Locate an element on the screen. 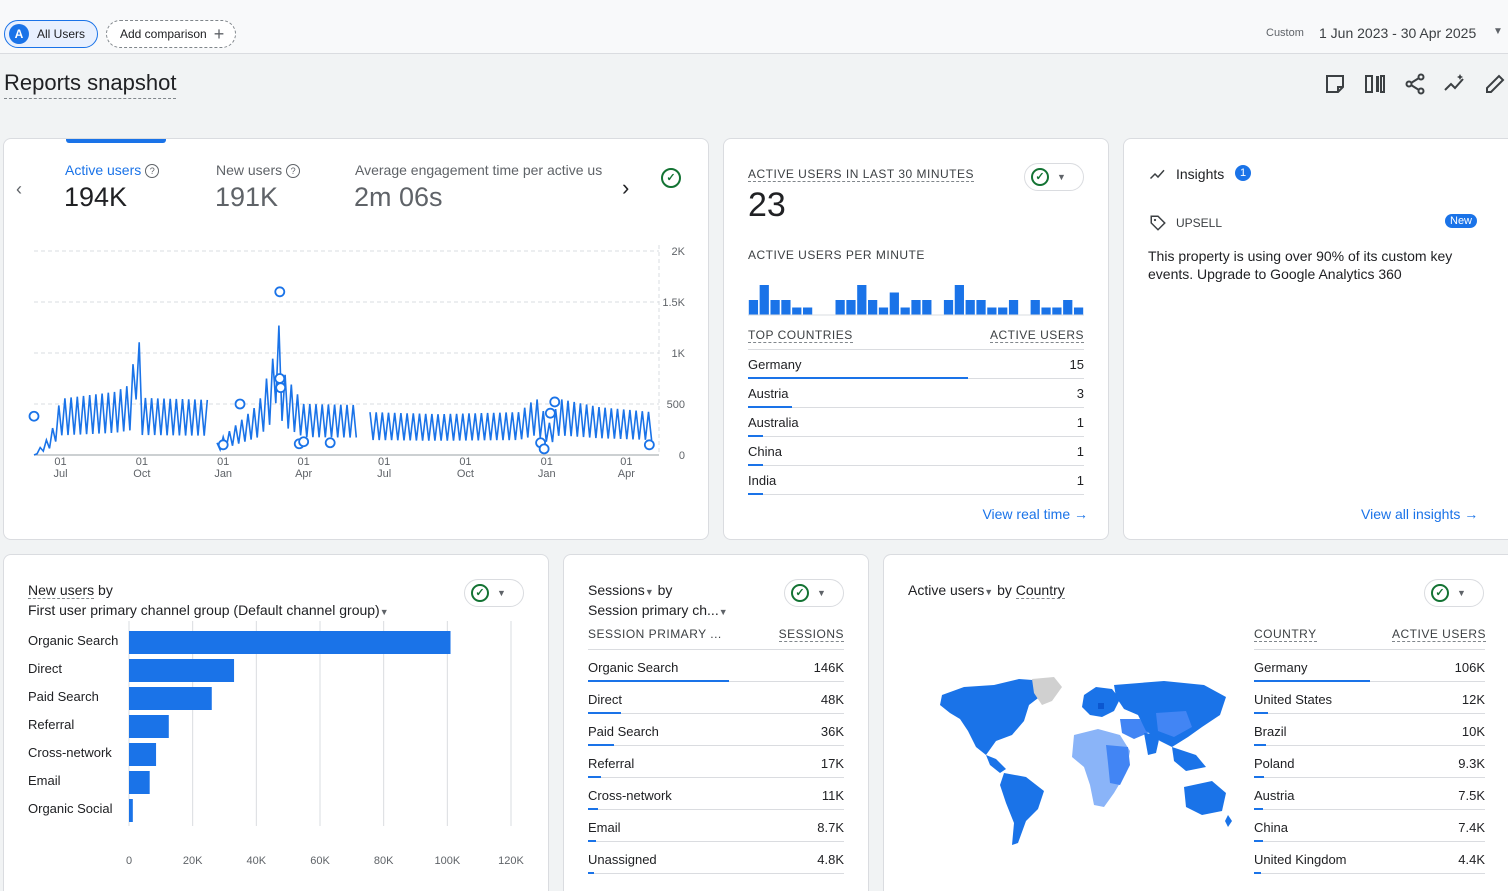 This screenshot has width=1508, height=891. add-comparison-button: Add comparison + is located at coordinates (171, 34).